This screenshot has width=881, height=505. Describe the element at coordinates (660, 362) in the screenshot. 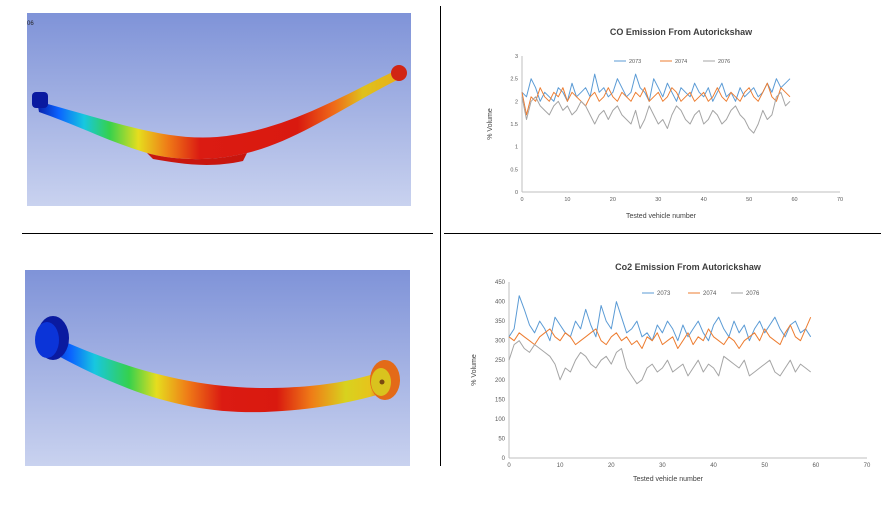

I see `co2-series-line-2076` at that location.